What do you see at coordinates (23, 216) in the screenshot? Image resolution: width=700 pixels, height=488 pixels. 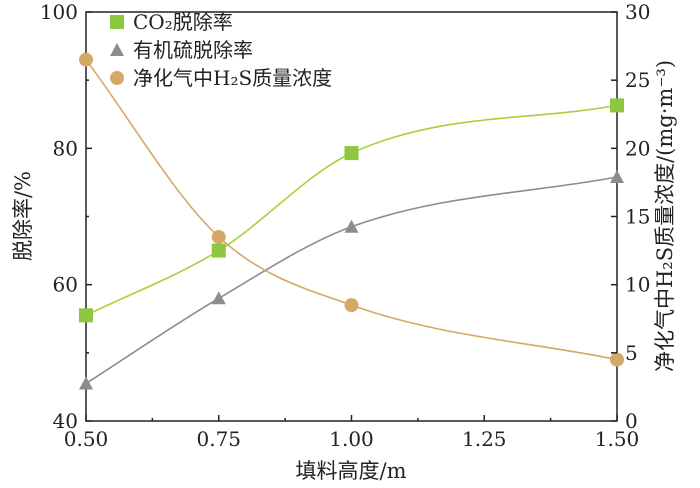 I see `y-left-axis-title: 脱除率/%` at bounding box center [23, 216].